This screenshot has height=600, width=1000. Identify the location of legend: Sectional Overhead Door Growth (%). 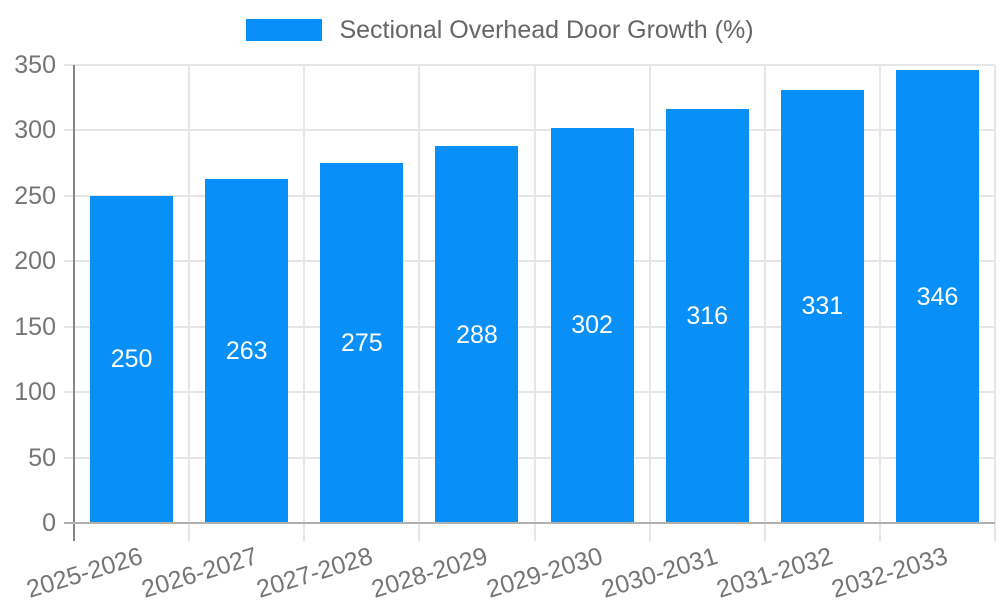
(500, 30).